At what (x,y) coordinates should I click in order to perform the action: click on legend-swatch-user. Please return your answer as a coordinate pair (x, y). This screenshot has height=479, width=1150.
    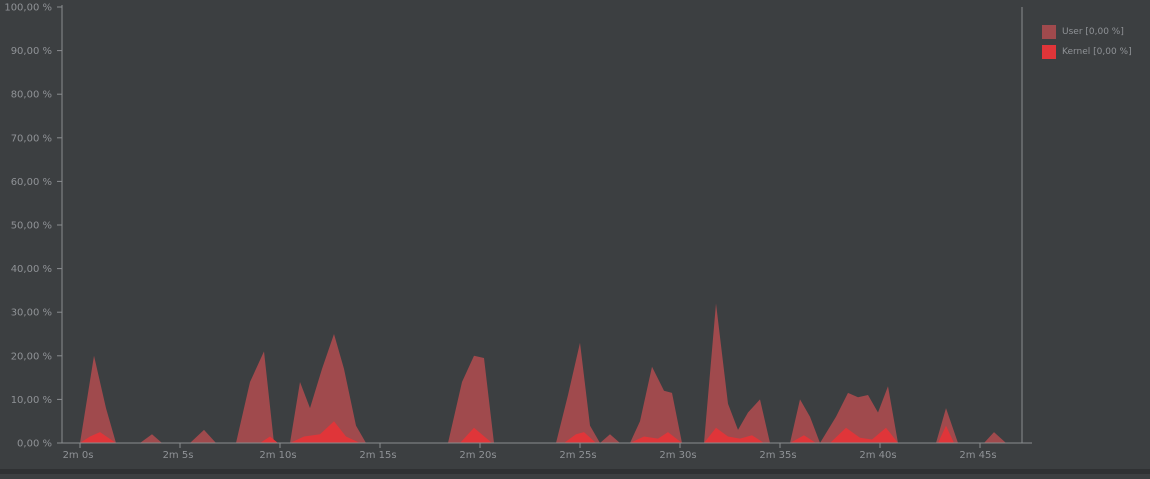
    Looking at the image, I should click on (1049, 32).